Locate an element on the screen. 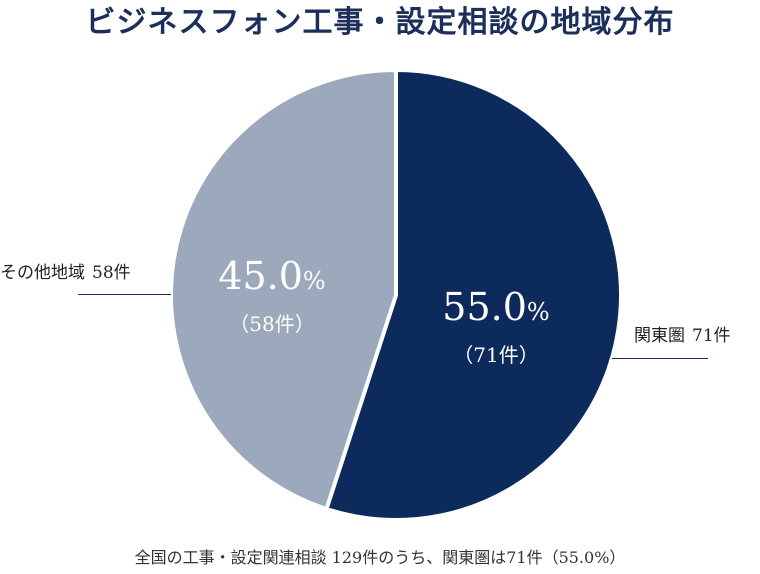  callout-kanto-line is located at coordinates (660, 358).